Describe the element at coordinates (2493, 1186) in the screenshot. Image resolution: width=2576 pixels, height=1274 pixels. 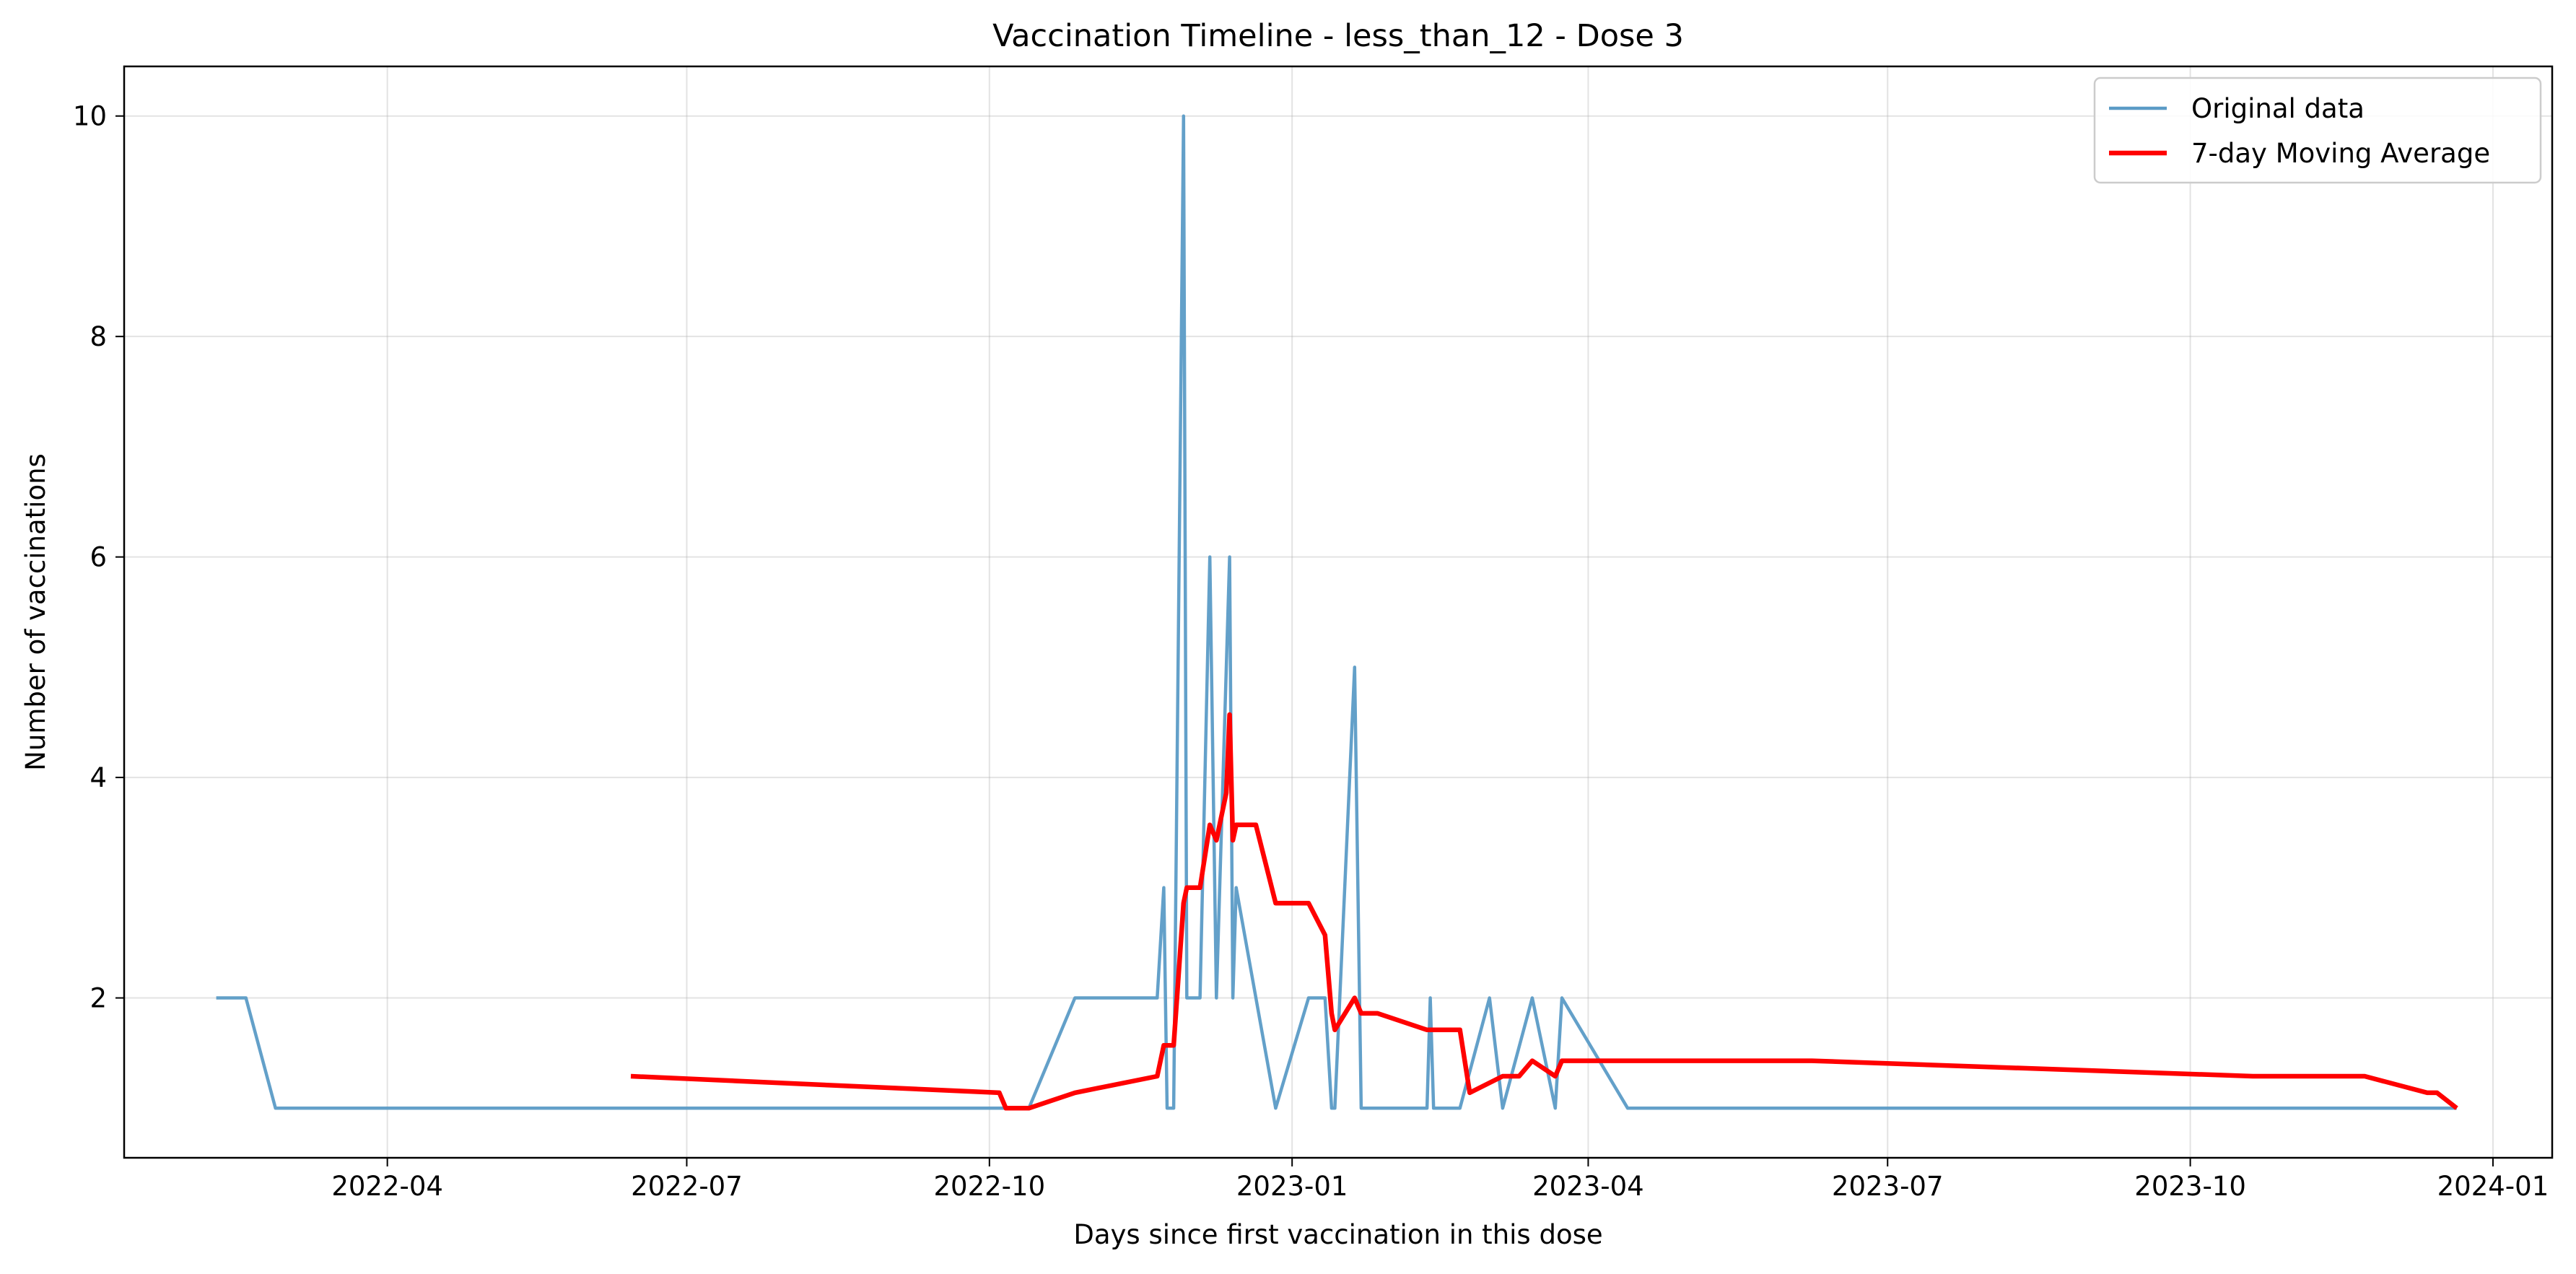
I see `x-tick-label: 2024-01` at that location.